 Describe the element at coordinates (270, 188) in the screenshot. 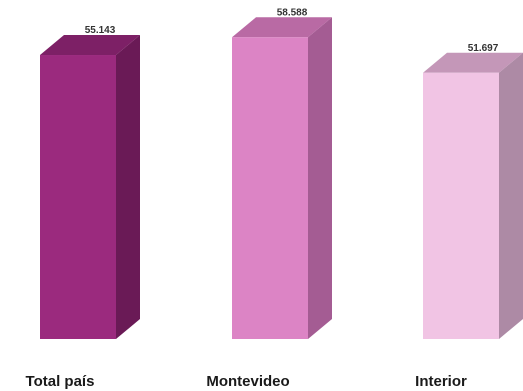

I see `bar-front-montevideo` at that location.